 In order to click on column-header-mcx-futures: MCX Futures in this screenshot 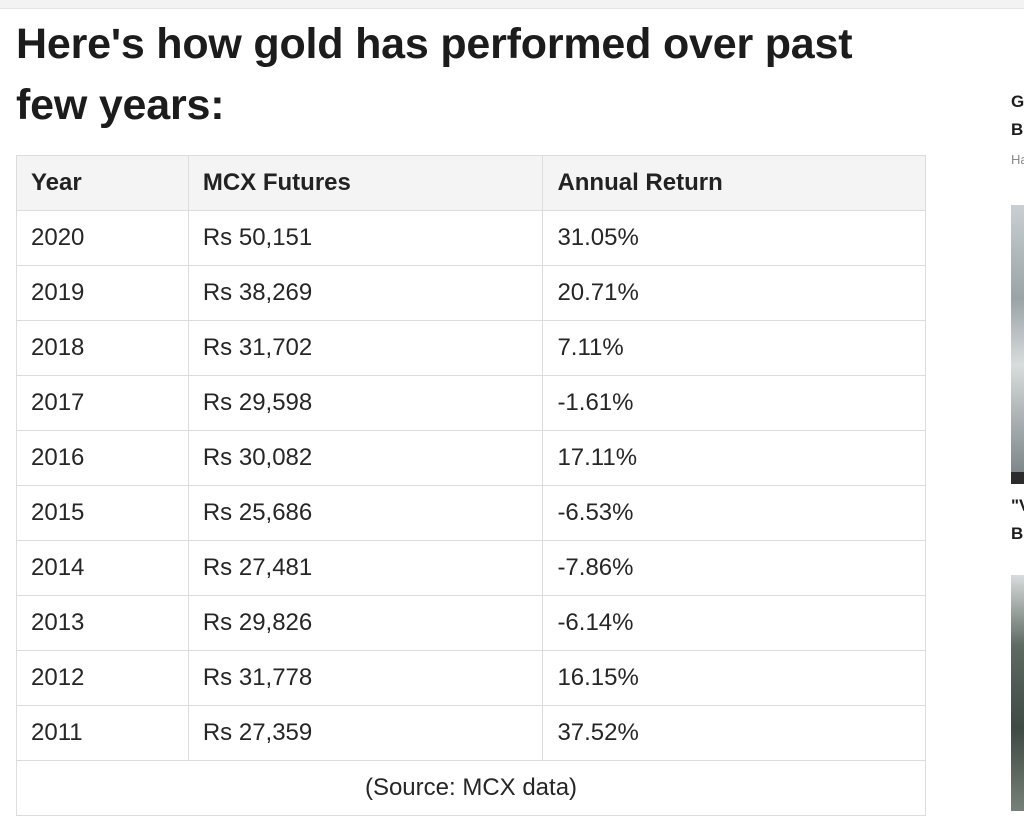, I will do `click(365, 183)`.